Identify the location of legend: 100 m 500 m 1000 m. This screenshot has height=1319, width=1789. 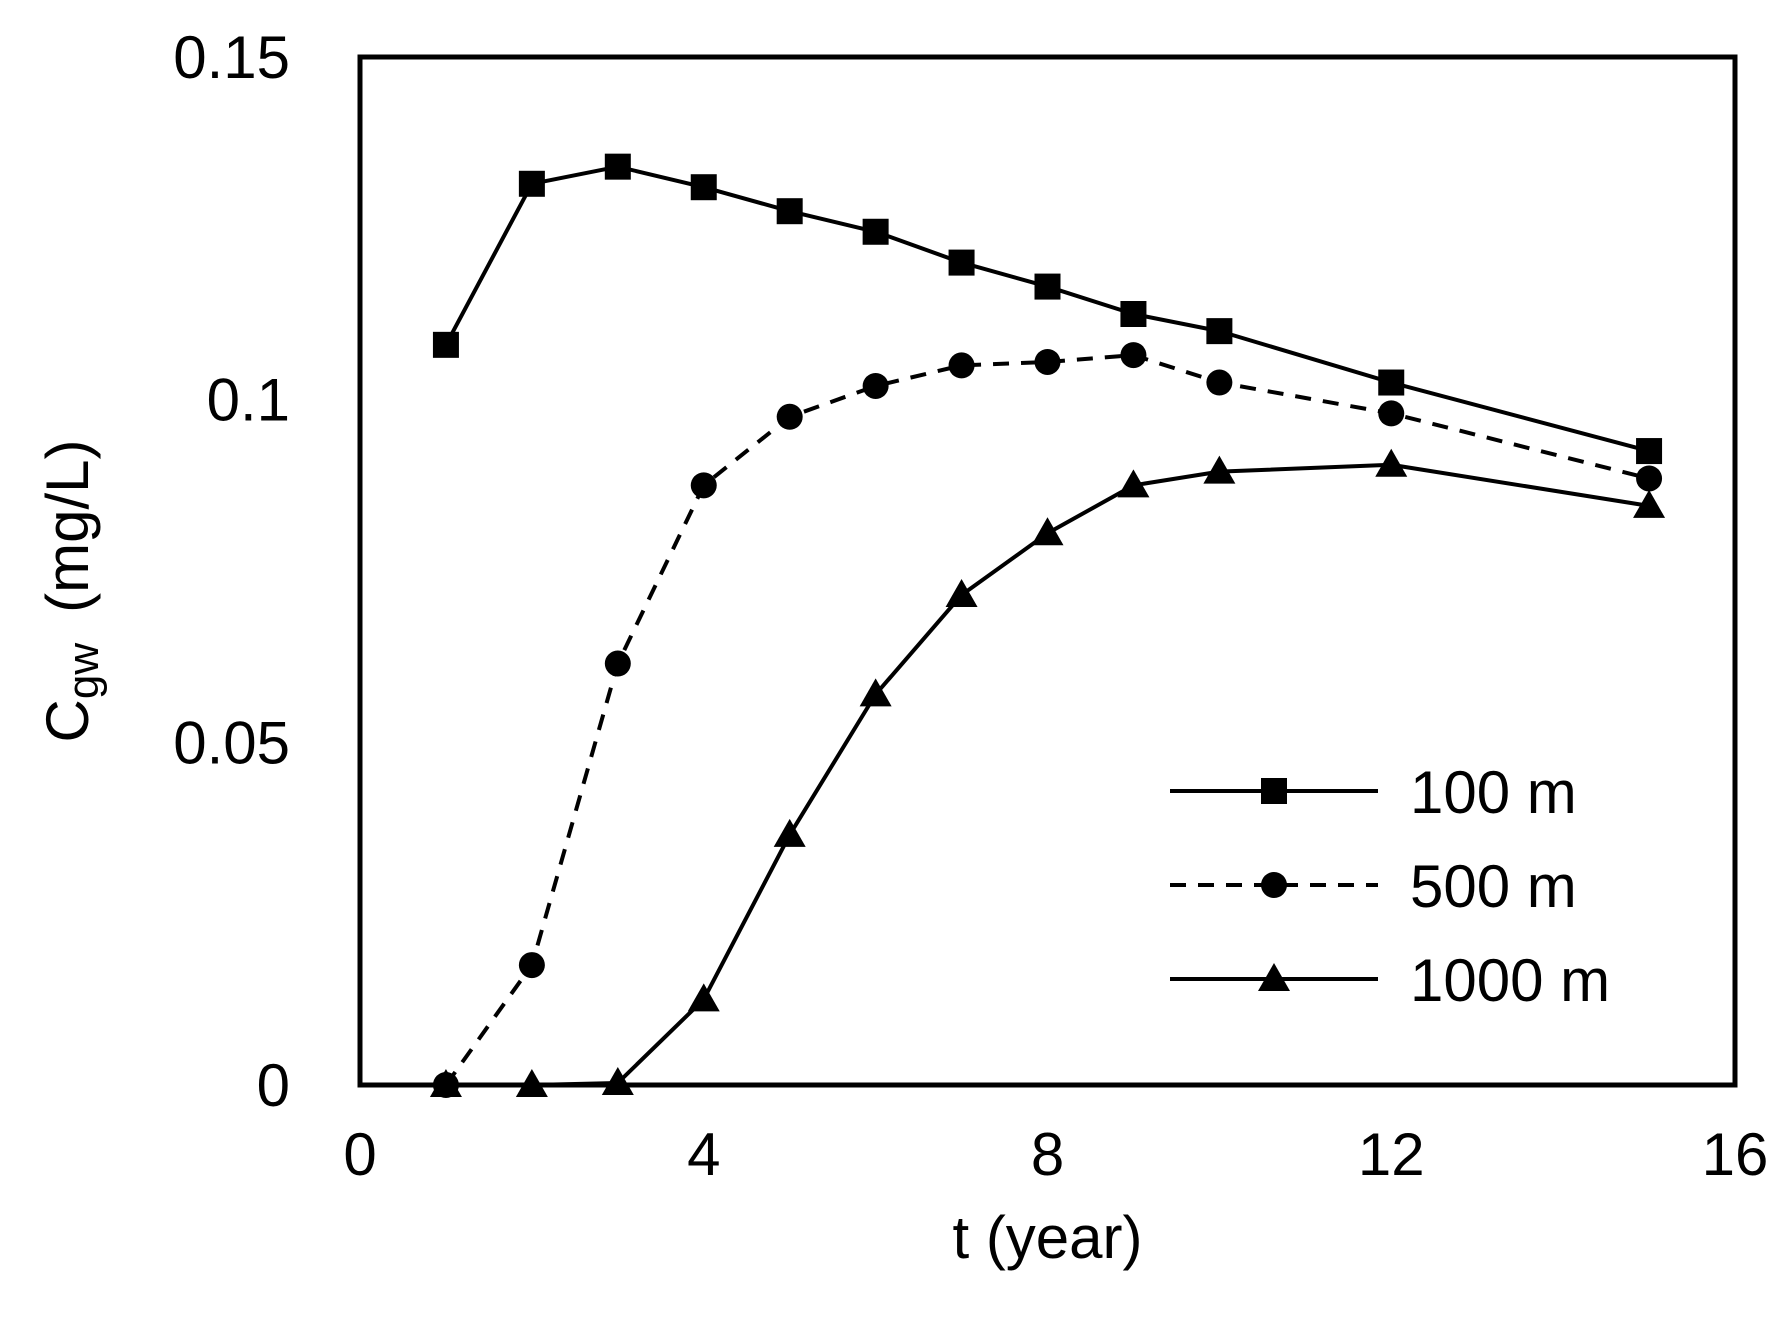
(1390, 886).